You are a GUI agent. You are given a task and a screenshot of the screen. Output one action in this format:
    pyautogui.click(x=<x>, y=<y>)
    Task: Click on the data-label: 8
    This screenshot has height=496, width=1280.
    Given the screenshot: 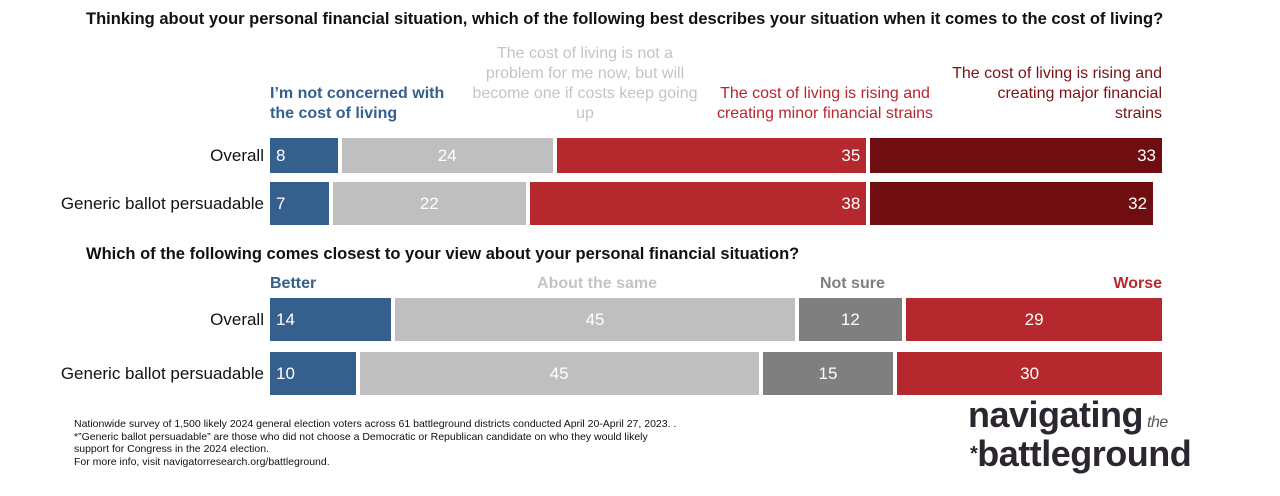 What is the action you would take?
    pyautogui.click(x=281, y=155)
    